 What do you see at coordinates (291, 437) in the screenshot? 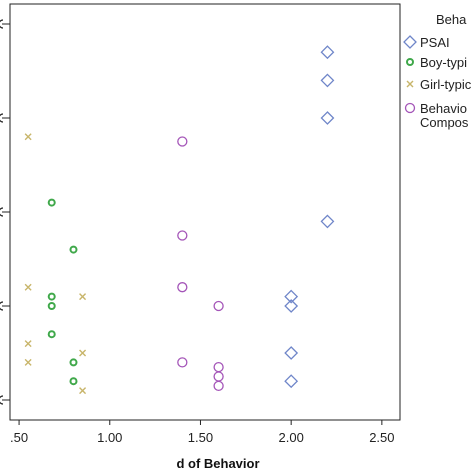
I see `x-tick-label-3: 2.00` at bounding box center [291, 437].